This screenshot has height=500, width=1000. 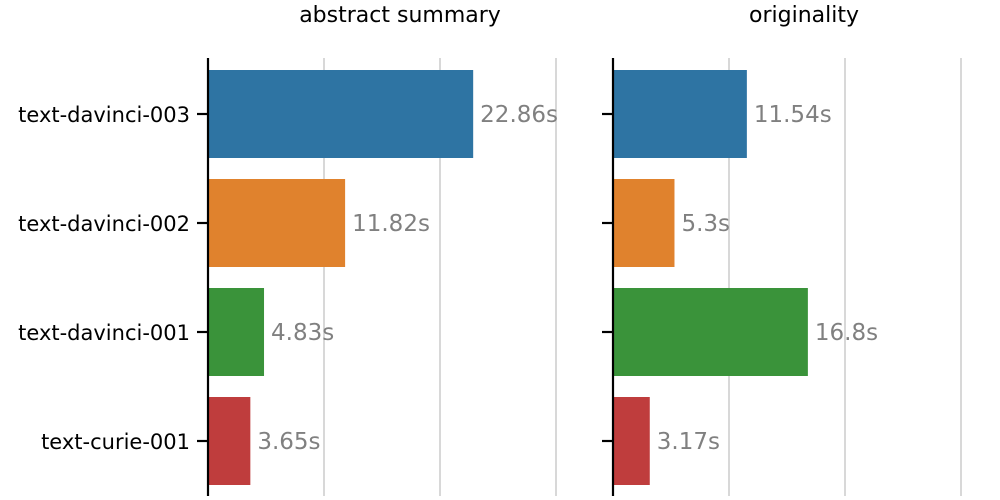 I want to click on data-label-text-davinci-002: 11.82s, so click(x=391, y=224).